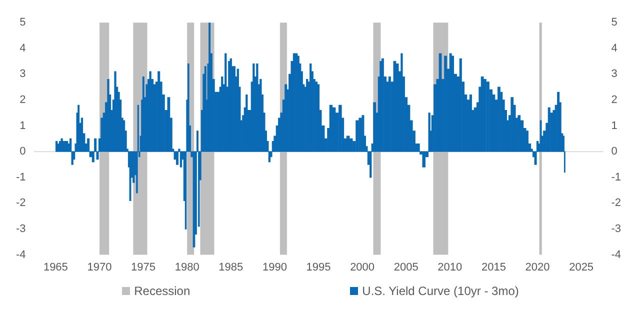  Describe the element at coordinates (143, 267) in the screenshot. I see `x-tick-label: 1975` at that location.